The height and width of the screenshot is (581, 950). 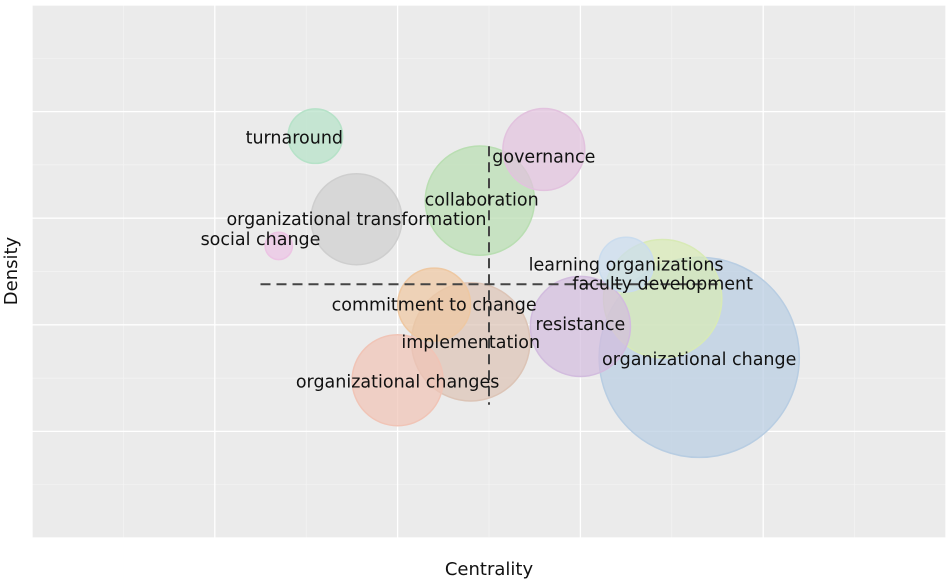 I want to click on bubble-label-resistance: resistance, so click(x=581, y=325).